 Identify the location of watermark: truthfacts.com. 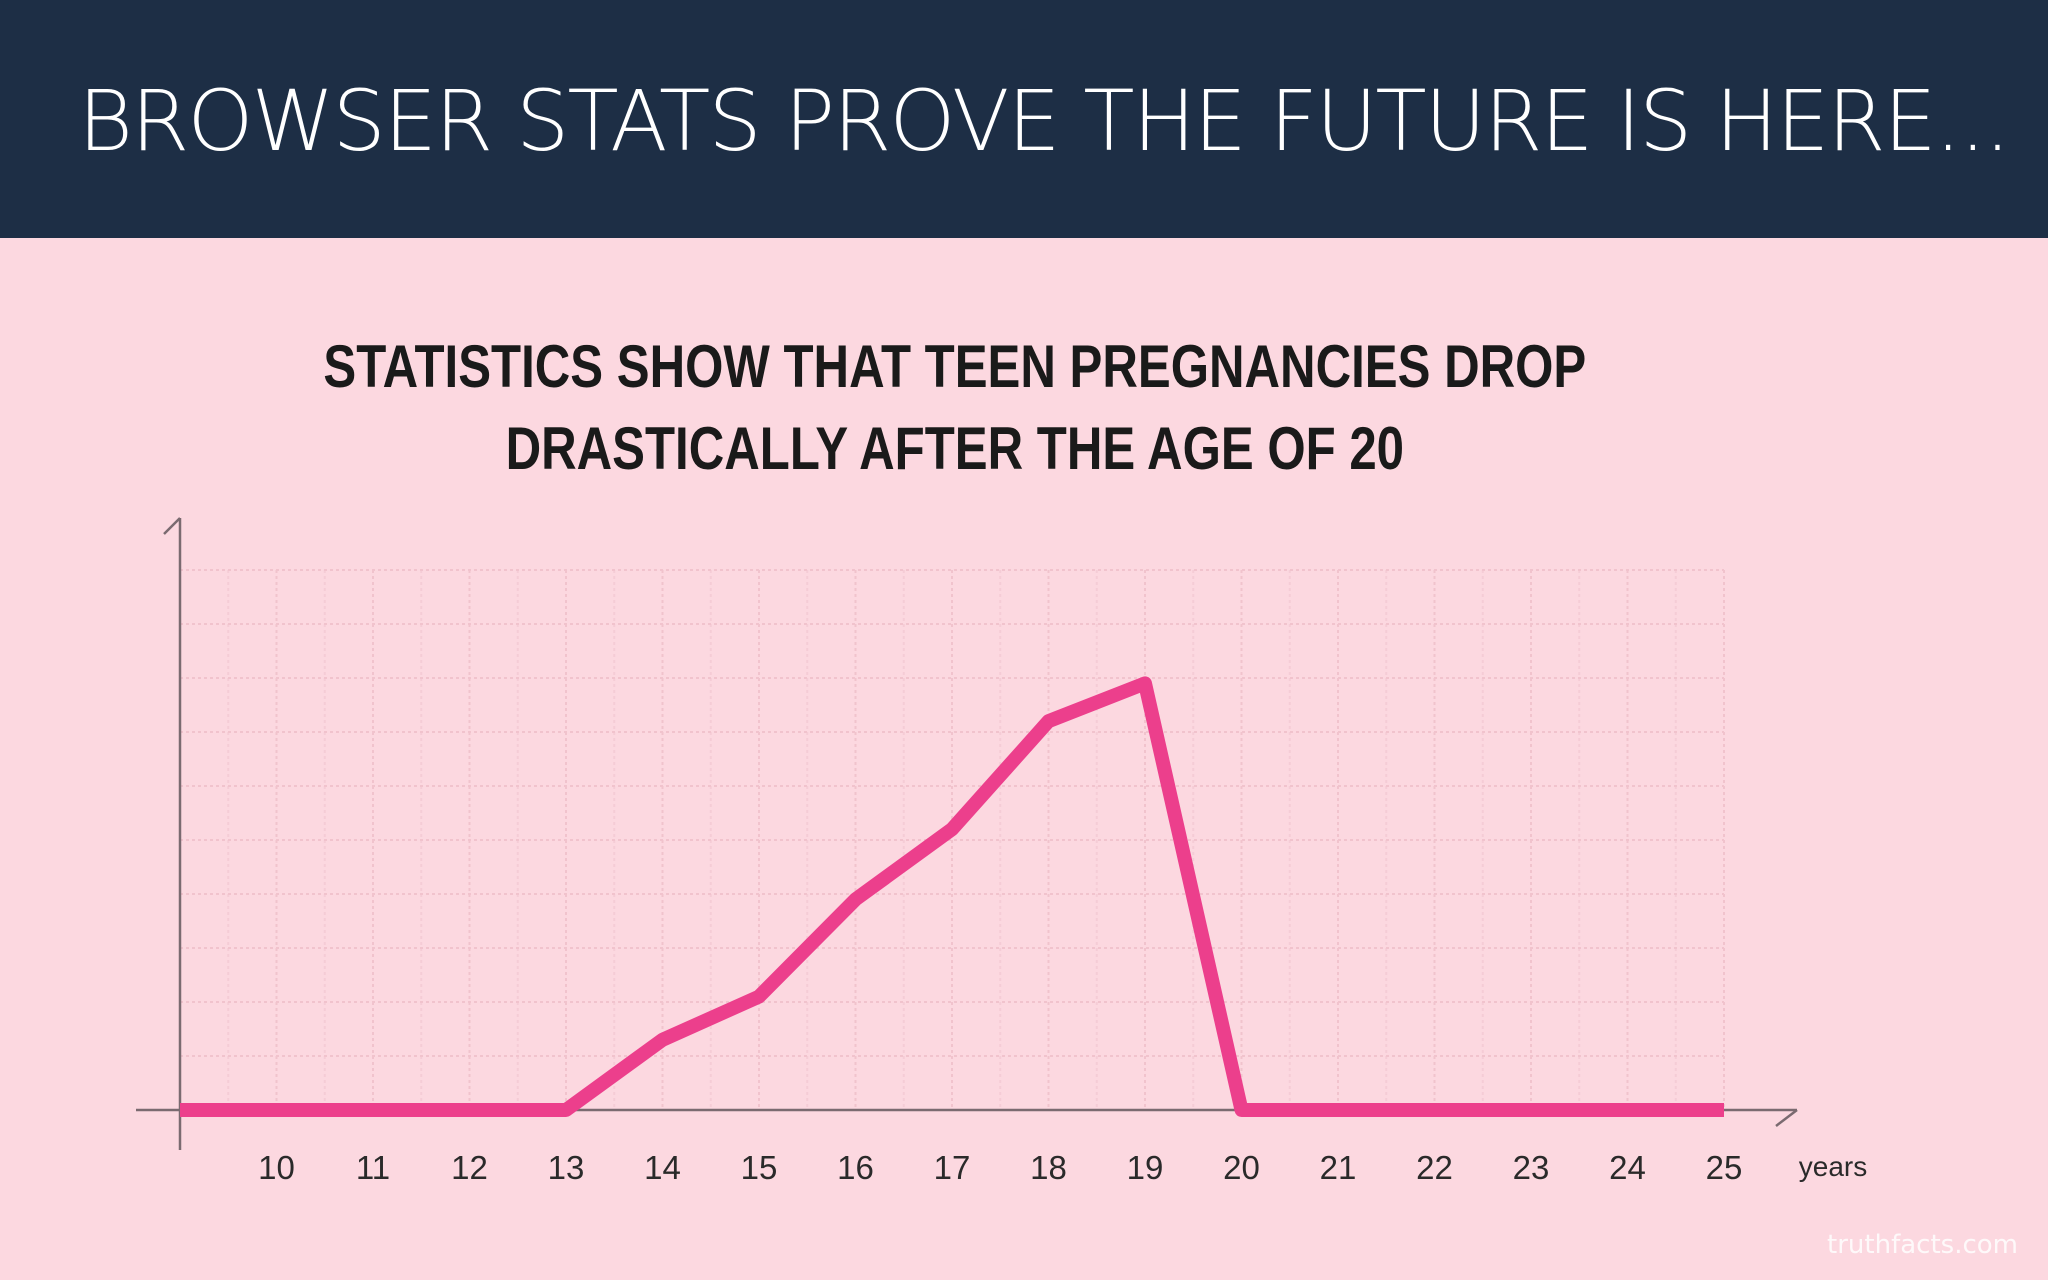
(1922, 1245).